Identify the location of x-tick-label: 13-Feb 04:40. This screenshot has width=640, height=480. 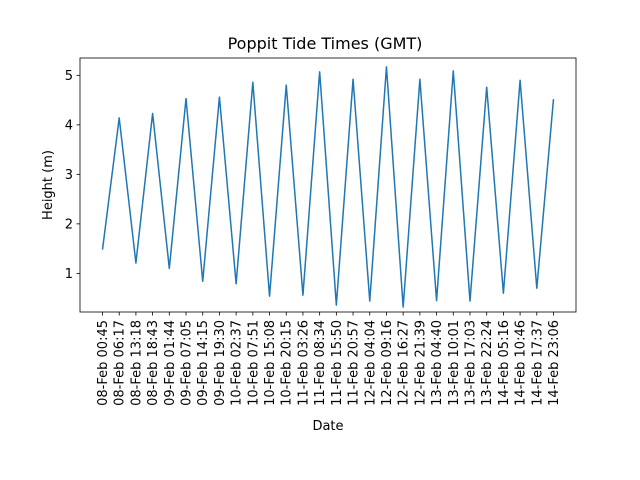
(437, 363).